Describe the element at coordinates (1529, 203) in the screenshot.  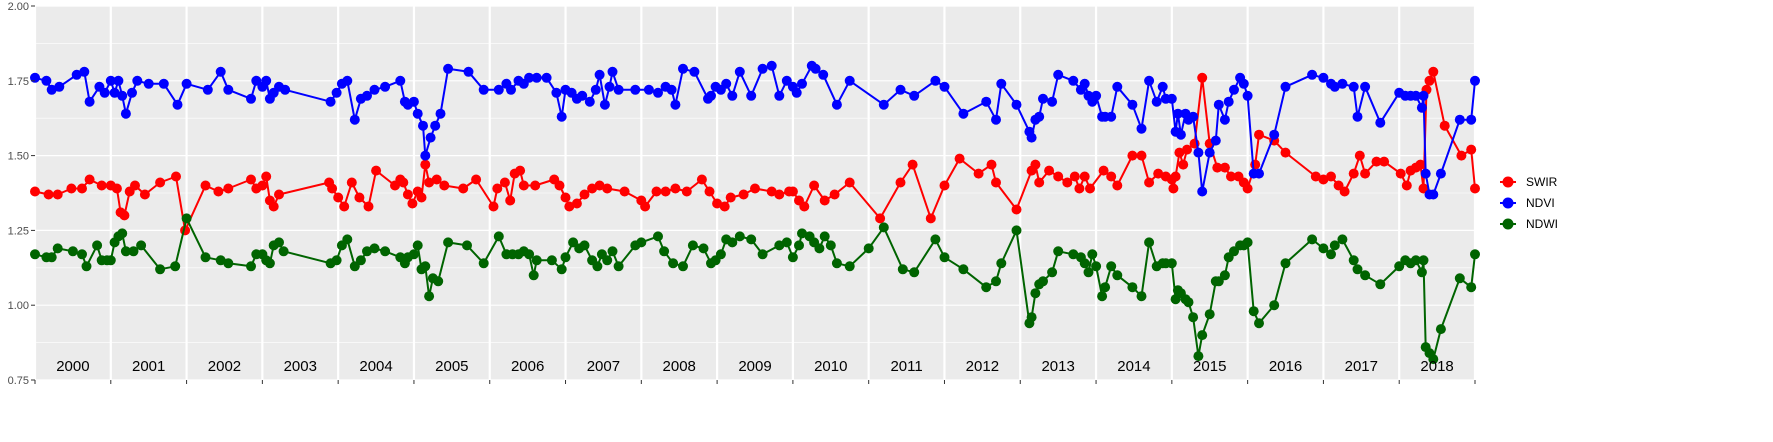
I see `legend: SWIR NDVI NDWI` at that location.